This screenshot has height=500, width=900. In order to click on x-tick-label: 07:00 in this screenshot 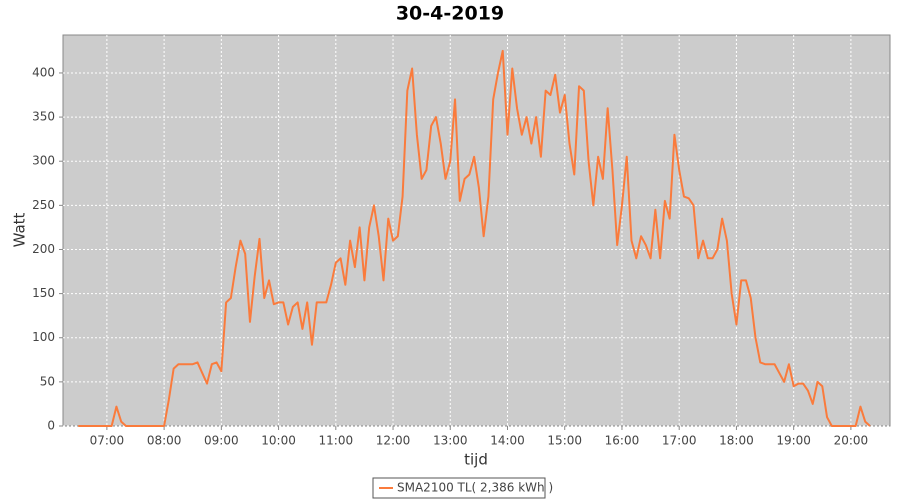, I will do `click(107, 441)`.